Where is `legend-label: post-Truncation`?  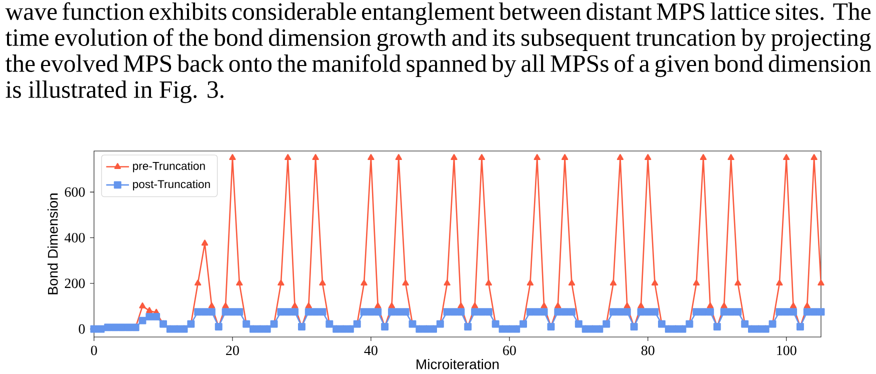
legend-label: post-Truncation is located at coordinates (171, 185).